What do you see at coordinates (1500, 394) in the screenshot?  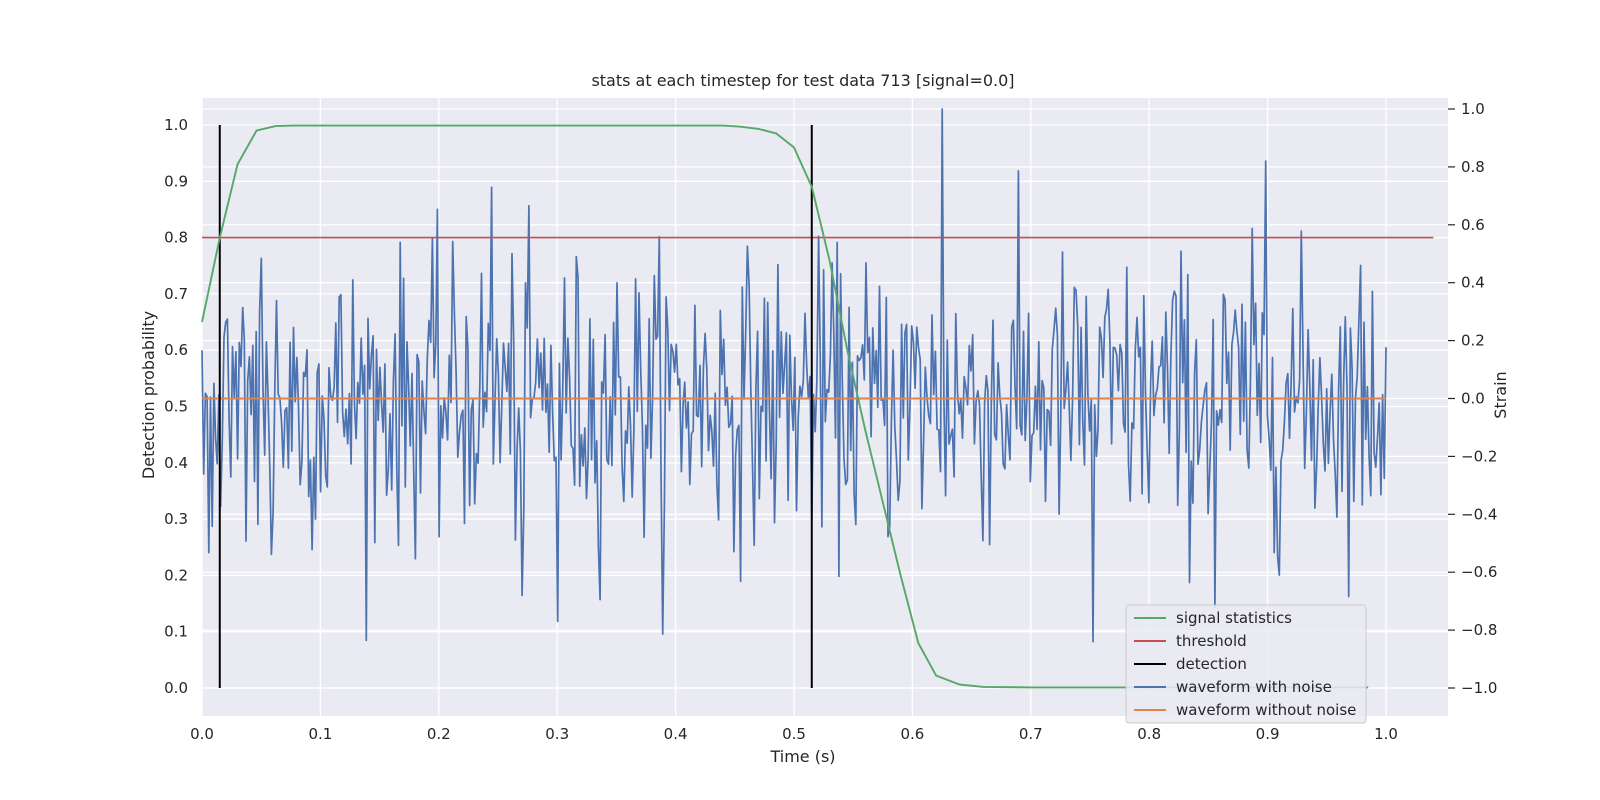 I see `y2-axis-title: Strain` at bounding box center [1500, 394].